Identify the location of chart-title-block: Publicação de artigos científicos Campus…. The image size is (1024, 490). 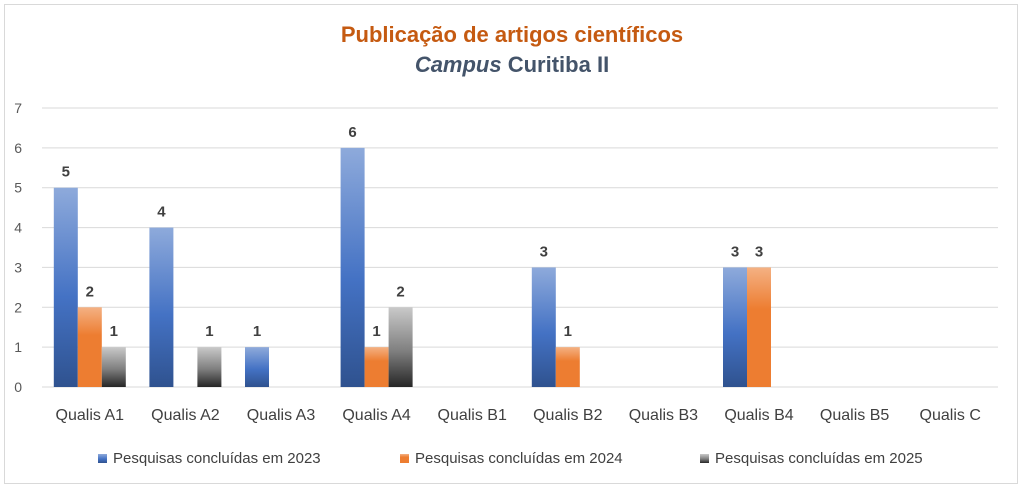
(512, 50).